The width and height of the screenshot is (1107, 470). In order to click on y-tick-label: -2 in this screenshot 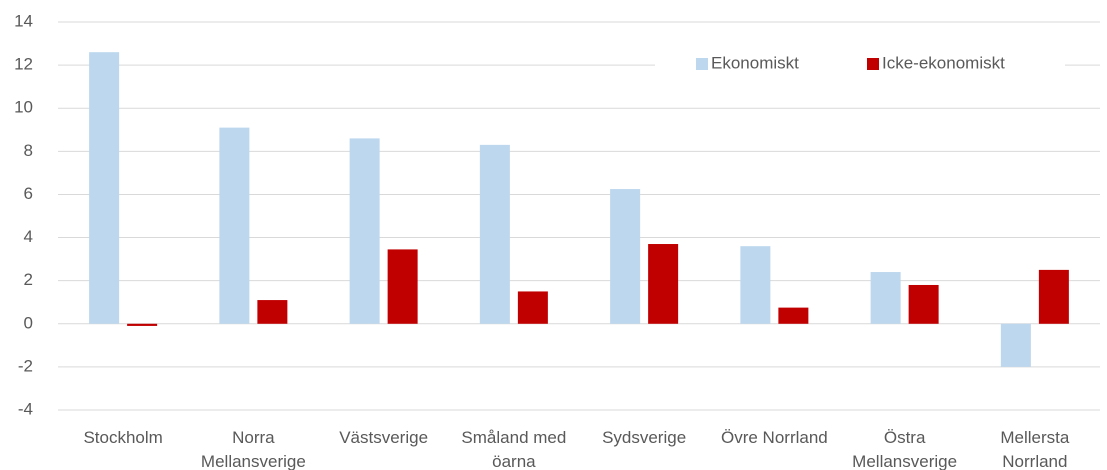, I will do `click(25, 365)`.